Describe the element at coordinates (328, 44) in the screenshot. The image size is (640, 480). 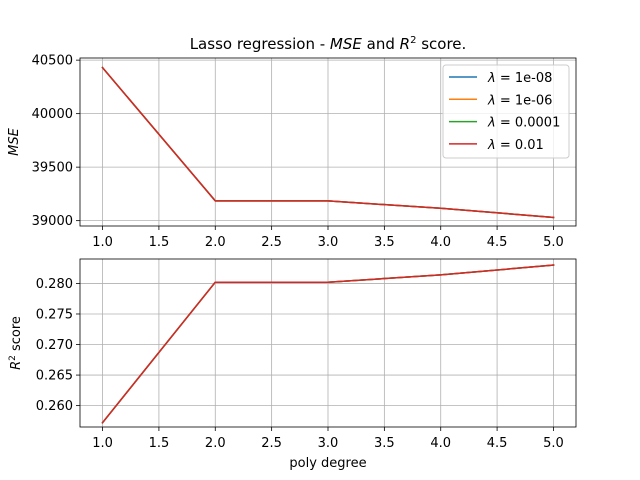
I see `chart-title: Lasso regression - MSE and R2 score.` at that location.